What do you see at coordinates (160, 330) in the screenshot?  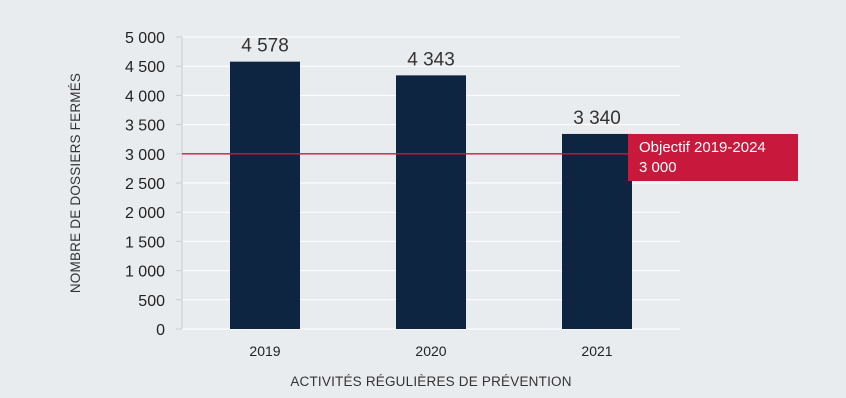 I see `y-tick-label: 0` at bounding box center [160, 330].